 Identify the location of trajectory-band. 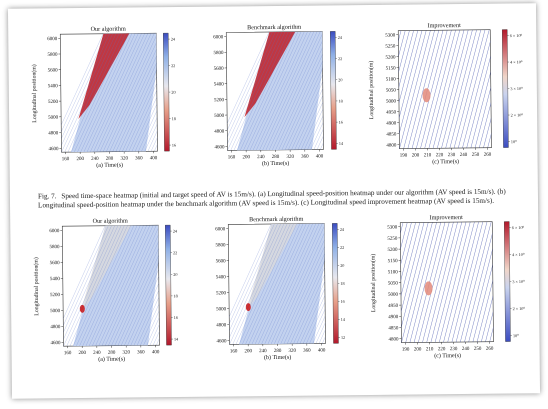
(282, 284).